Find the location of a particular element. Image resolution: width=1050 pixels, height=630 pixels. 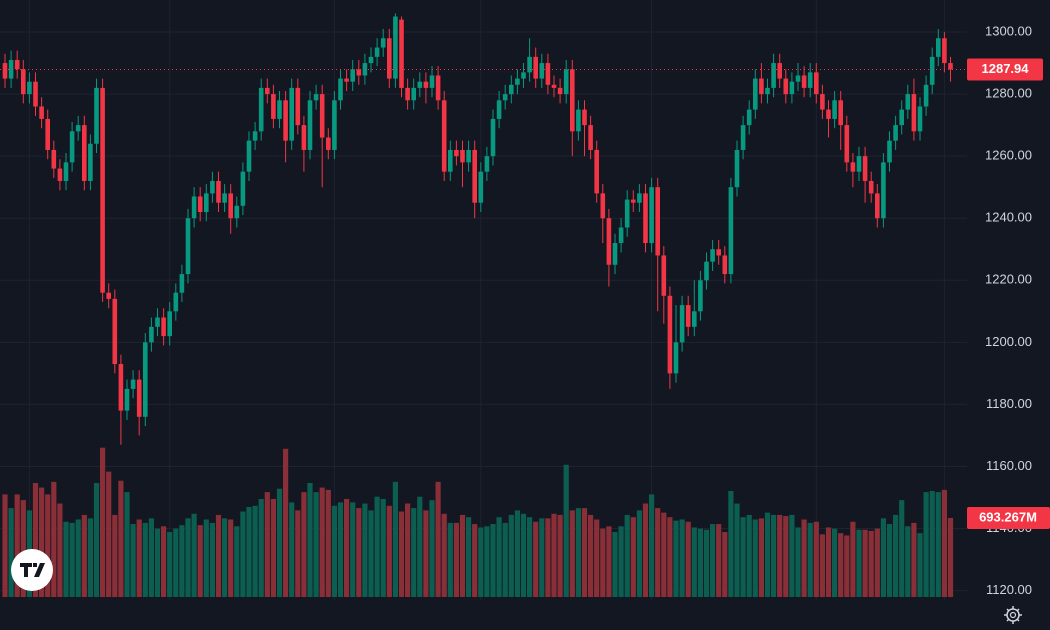

last-volume-label: 693.267M is located at coordinates (1008, 516).